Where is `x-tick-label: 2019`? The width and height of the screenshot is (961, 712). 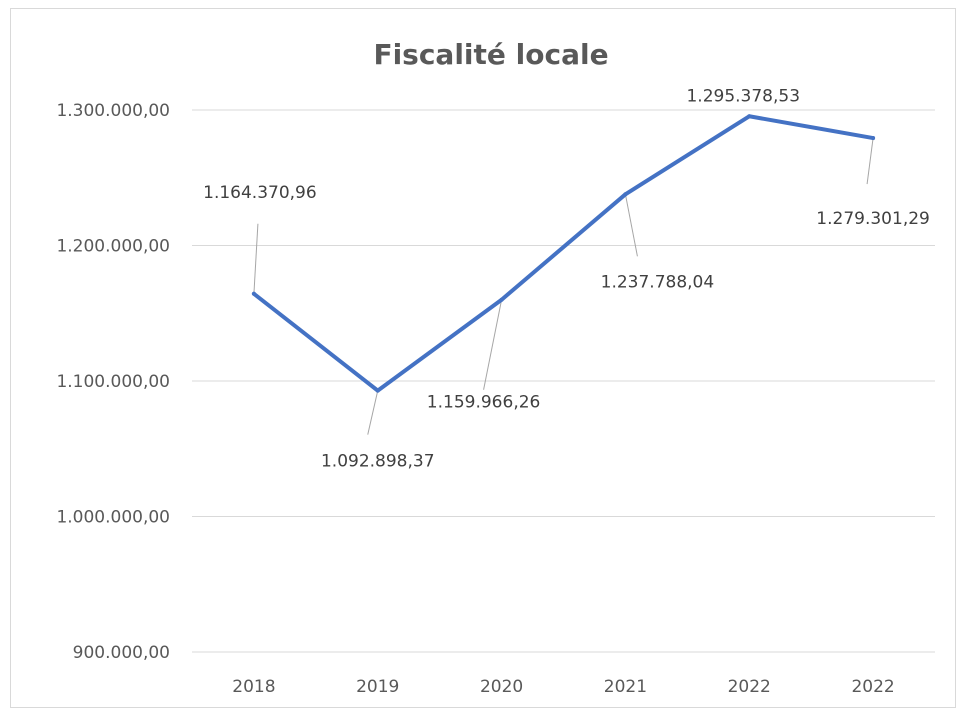
x-tick-label: 2019 is located at coordinates (377, 687).